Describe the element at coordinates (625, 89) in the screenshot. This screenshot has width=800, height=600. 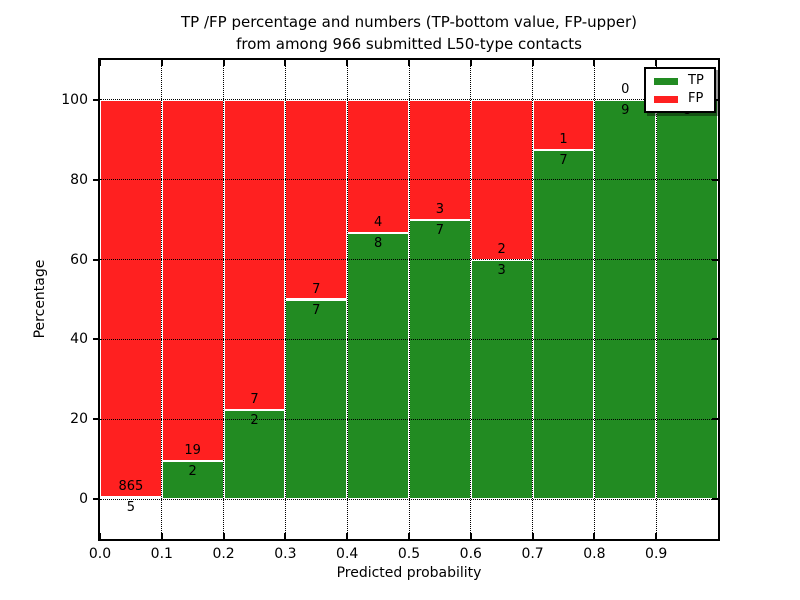
I see `bar-label-fp: 0` at that location.